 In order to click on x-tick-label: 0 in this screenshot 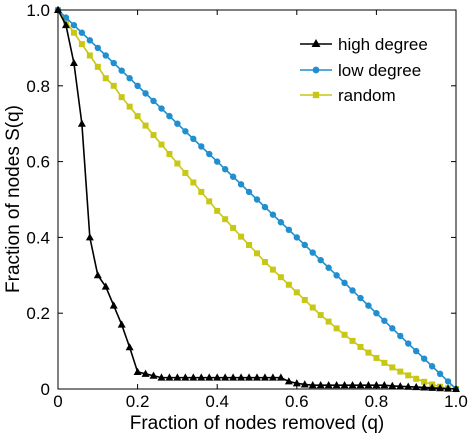, I will do `click(57, 401)`.